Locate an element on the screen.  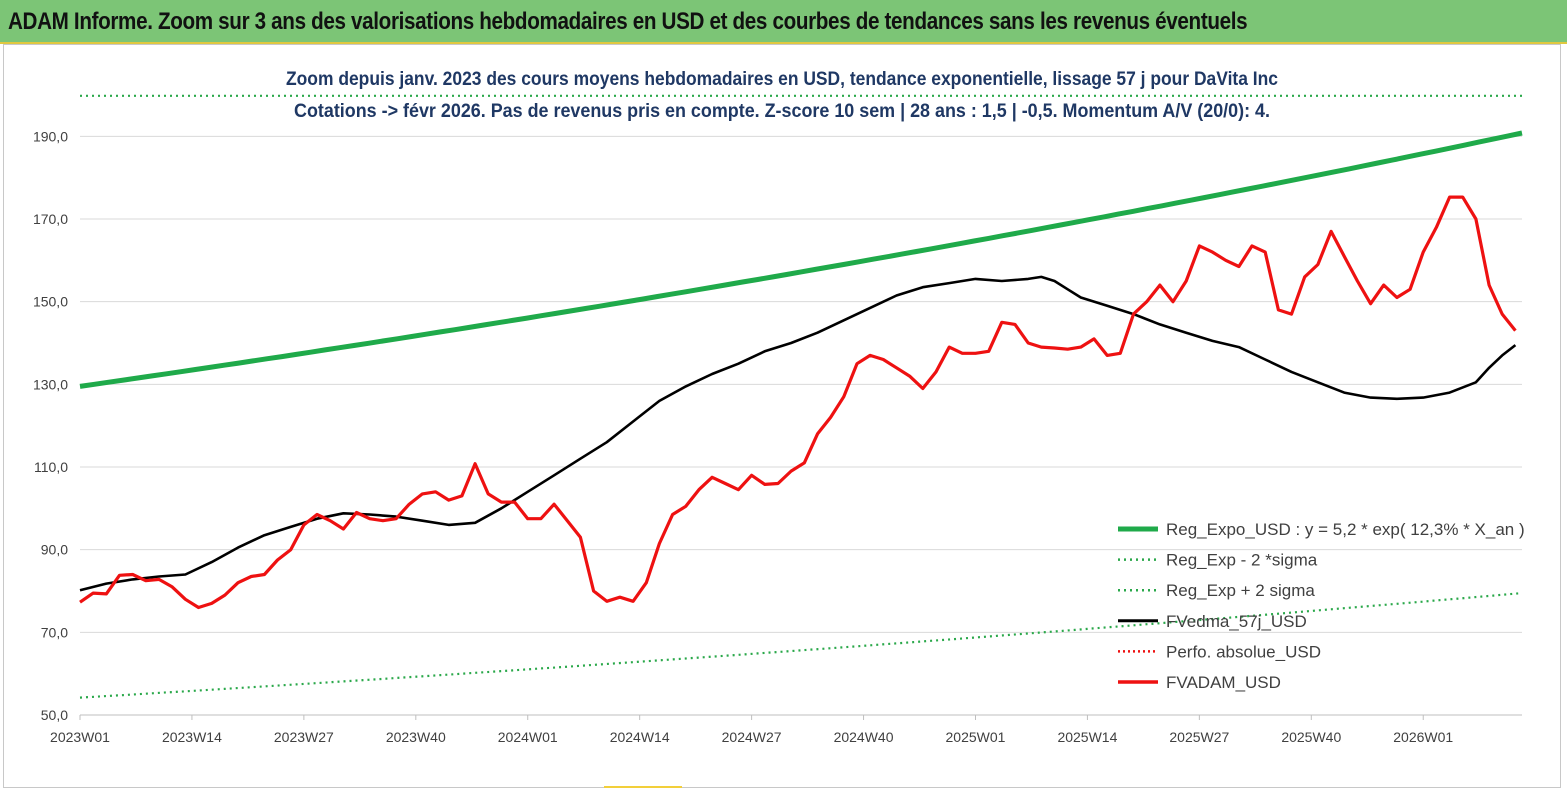
x-tick-label: 2025W40 is located at coordinates (1311, 737).